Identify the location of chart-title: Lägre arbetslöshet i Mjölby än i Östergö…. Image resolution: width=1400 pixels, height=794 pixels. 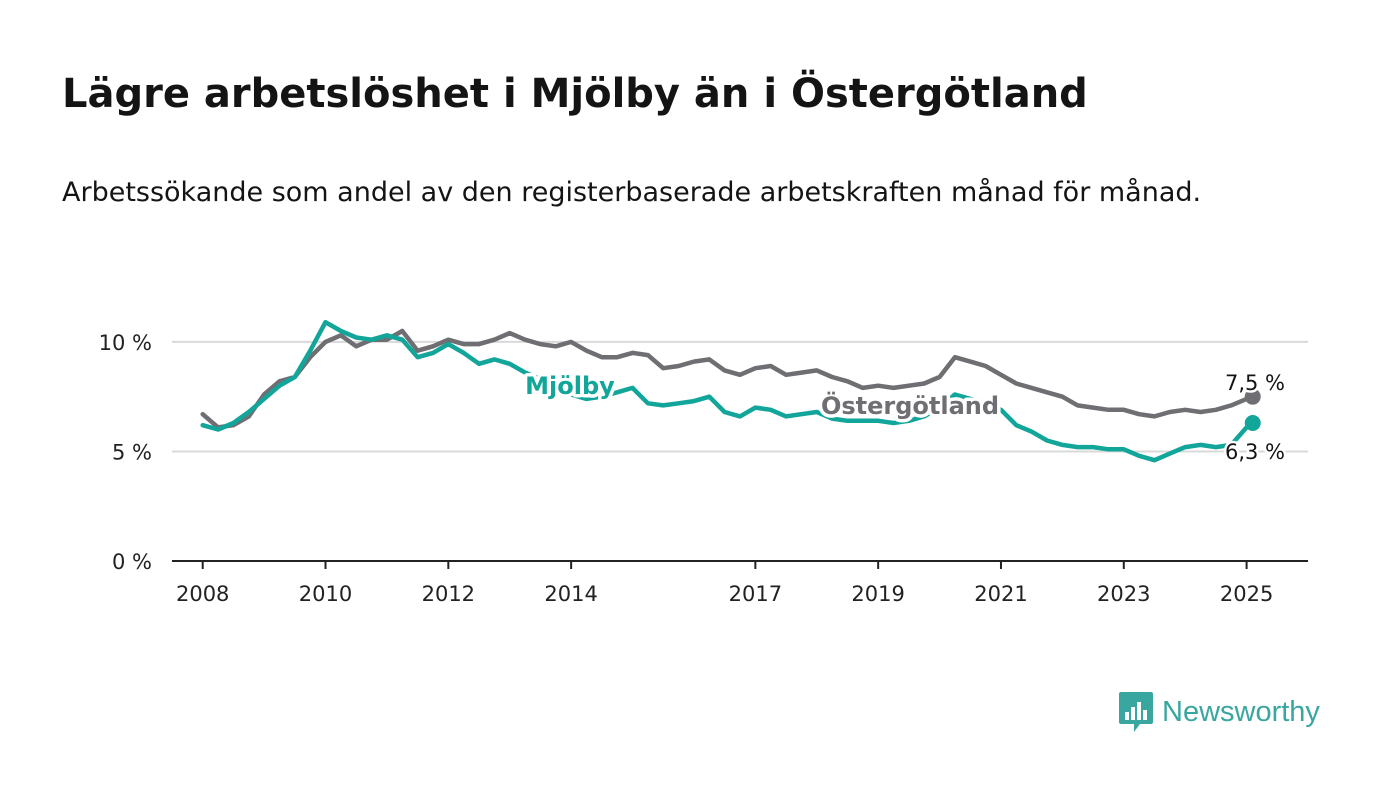
(575, 94).